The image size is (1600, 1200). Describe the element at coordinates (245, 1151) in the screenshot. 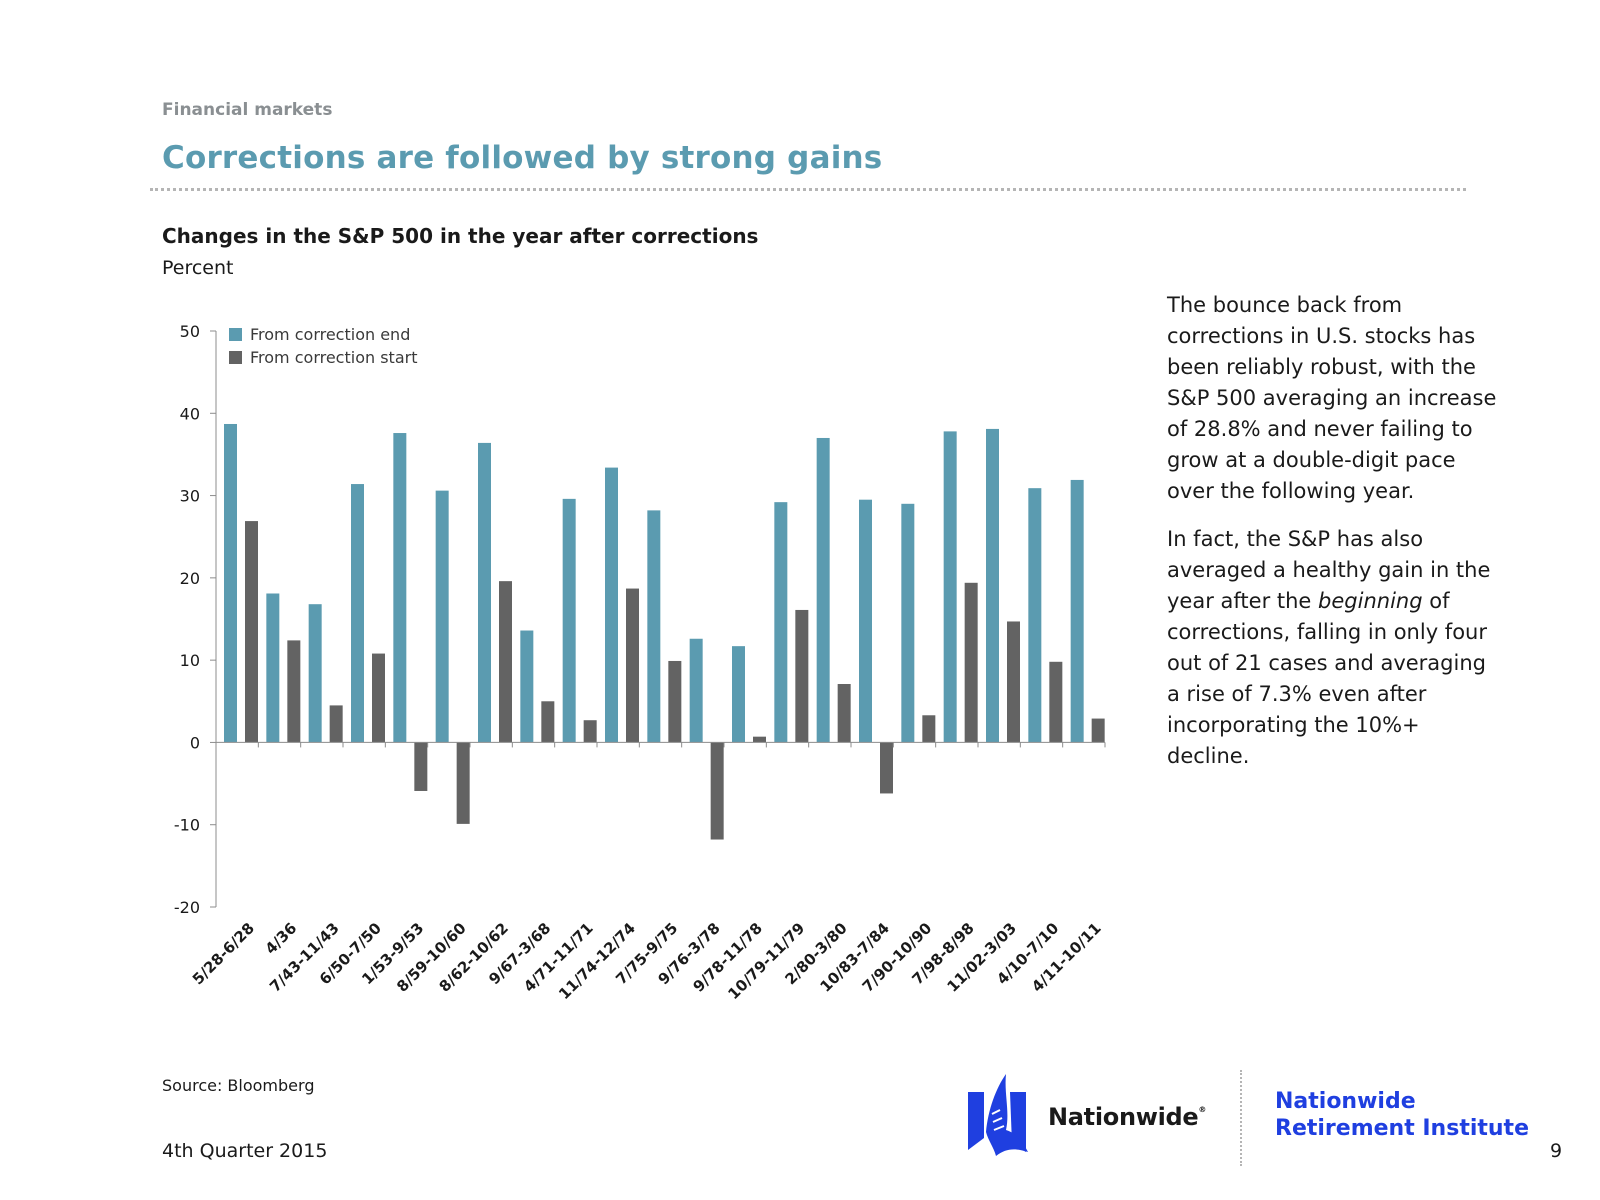

I see `quarter-label: 4th Quarter 2015` at that location.